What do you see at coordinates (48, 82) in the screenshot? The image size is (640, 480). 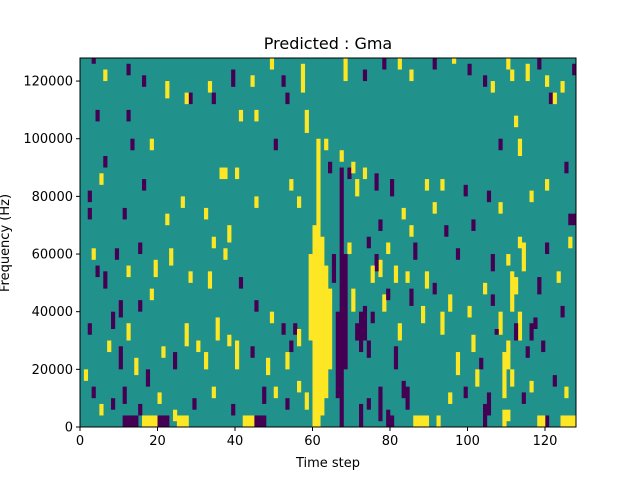 I see `y-tick-label: 120000` at bounding box center [48, 82].